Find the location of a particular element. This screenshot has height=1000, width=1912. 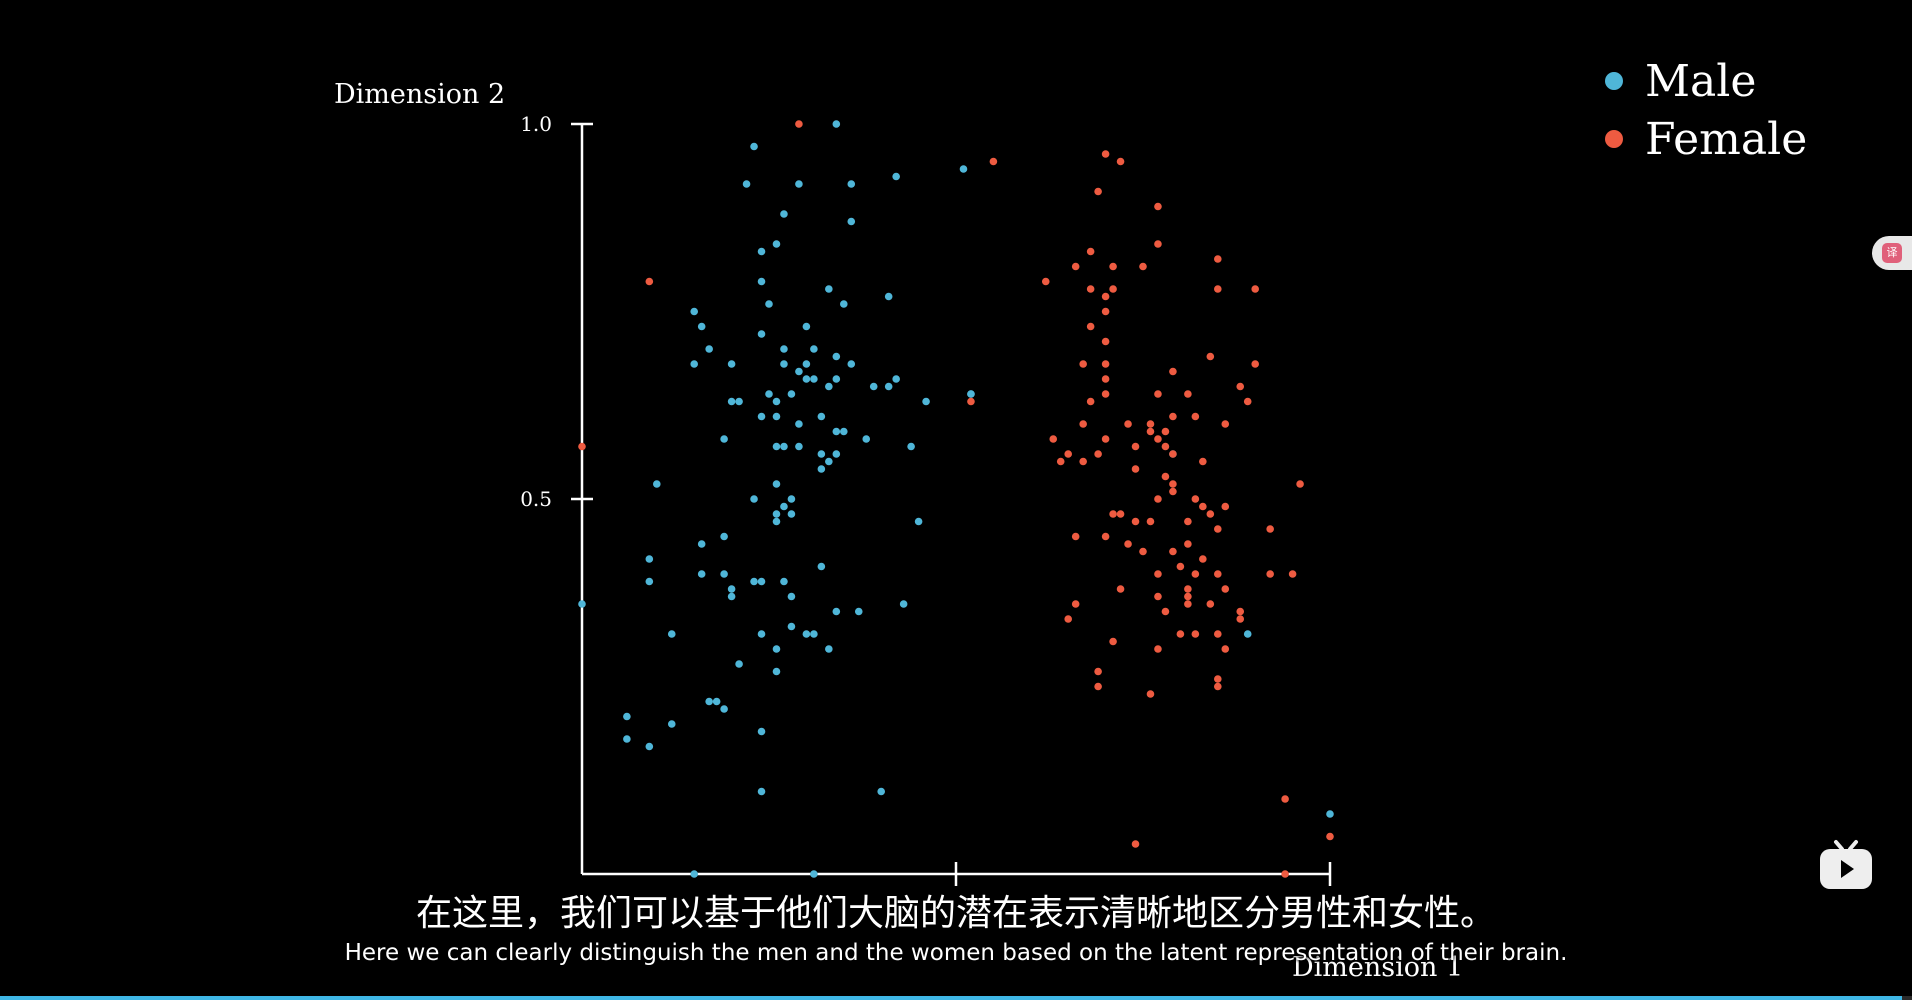

bilibili-tv-icon is located at coordinates (1846, 864).